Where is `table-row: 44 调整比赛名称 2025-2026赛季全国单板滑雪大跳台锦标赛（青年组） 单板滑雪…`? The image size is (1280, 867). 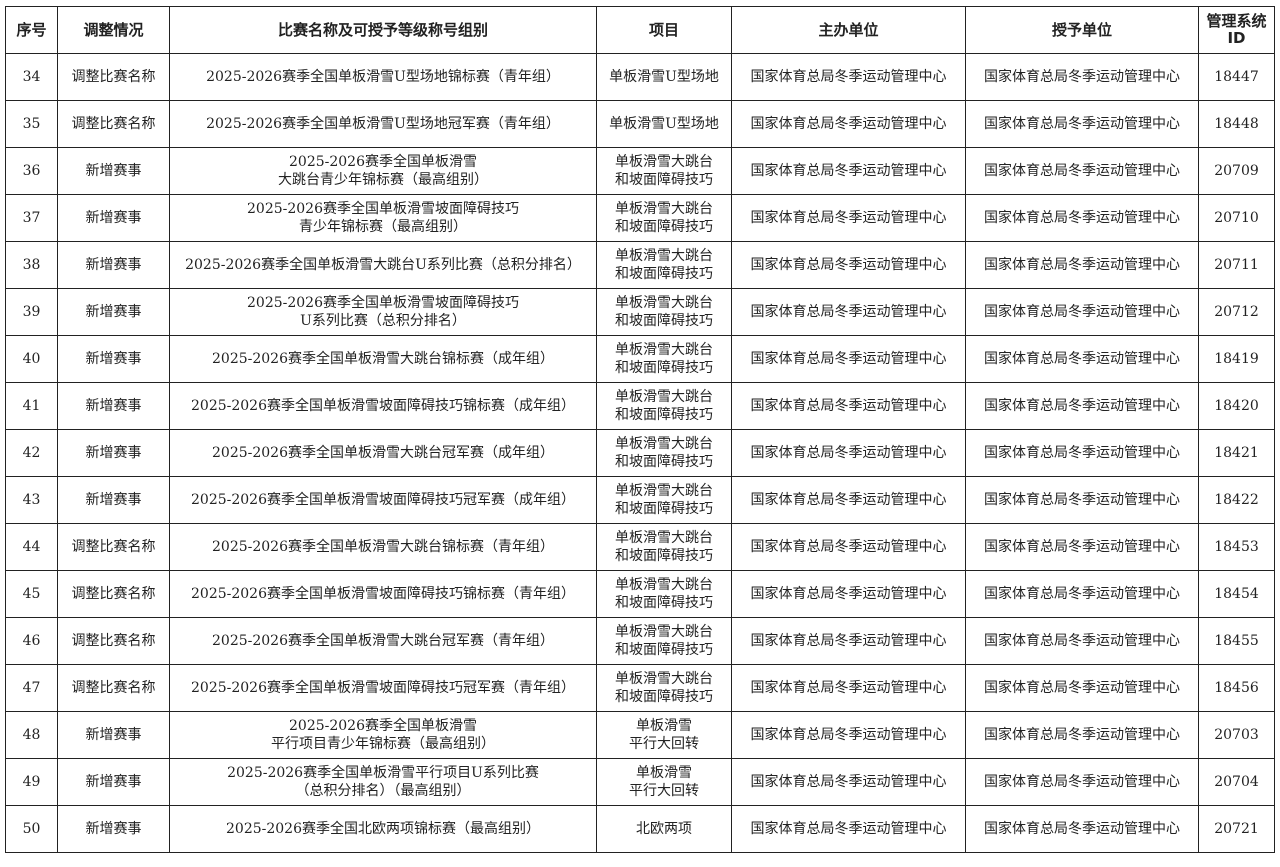
table-row: 44 调整比赛名称 2025-2026赛季全国单板滑雪大跳台锦标赛（青年组） 单板滑雪… is located at coordinates (640, 547).